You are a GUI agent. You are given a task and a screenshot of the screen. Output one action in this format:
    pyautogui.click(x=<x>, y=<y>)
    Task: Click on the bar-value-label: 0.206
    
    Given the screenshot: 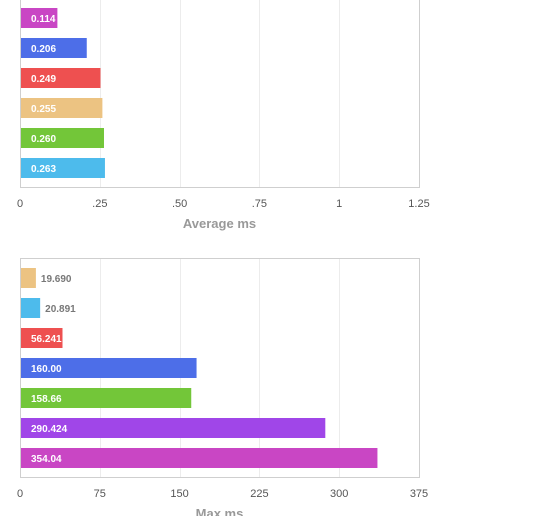 What is the action you would take?
    pyautogui.click(x=43, y=49)
    